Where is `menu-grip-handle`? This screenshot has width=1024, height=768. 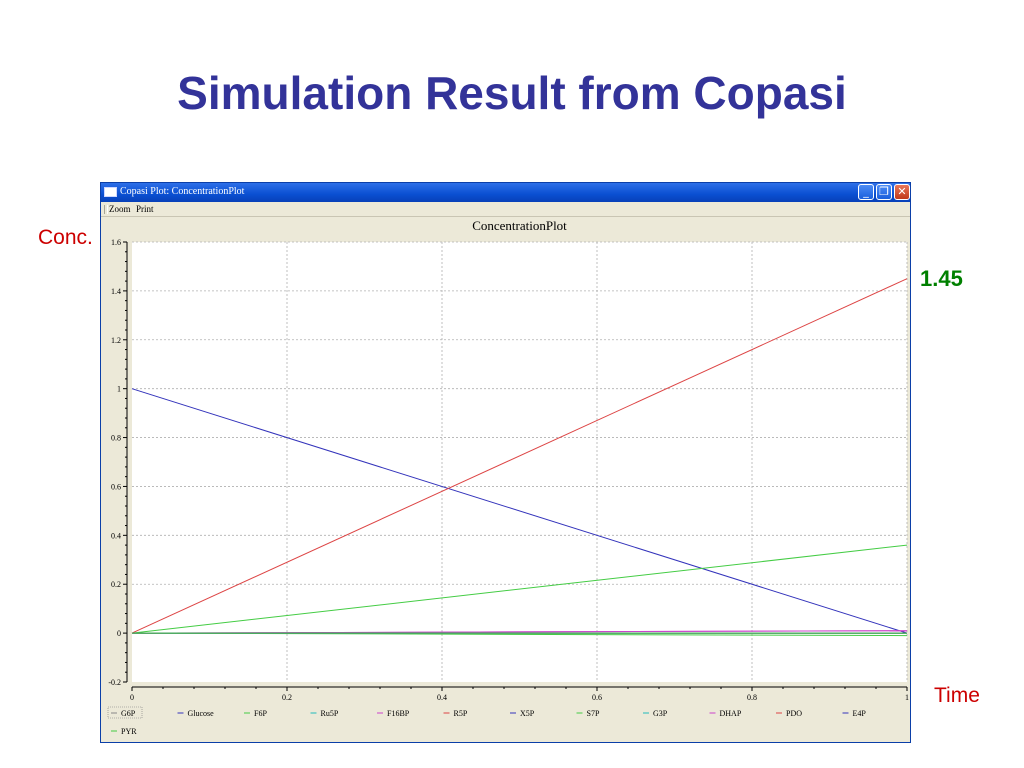 menu-grip-handle is located at coordinates (106, 209).